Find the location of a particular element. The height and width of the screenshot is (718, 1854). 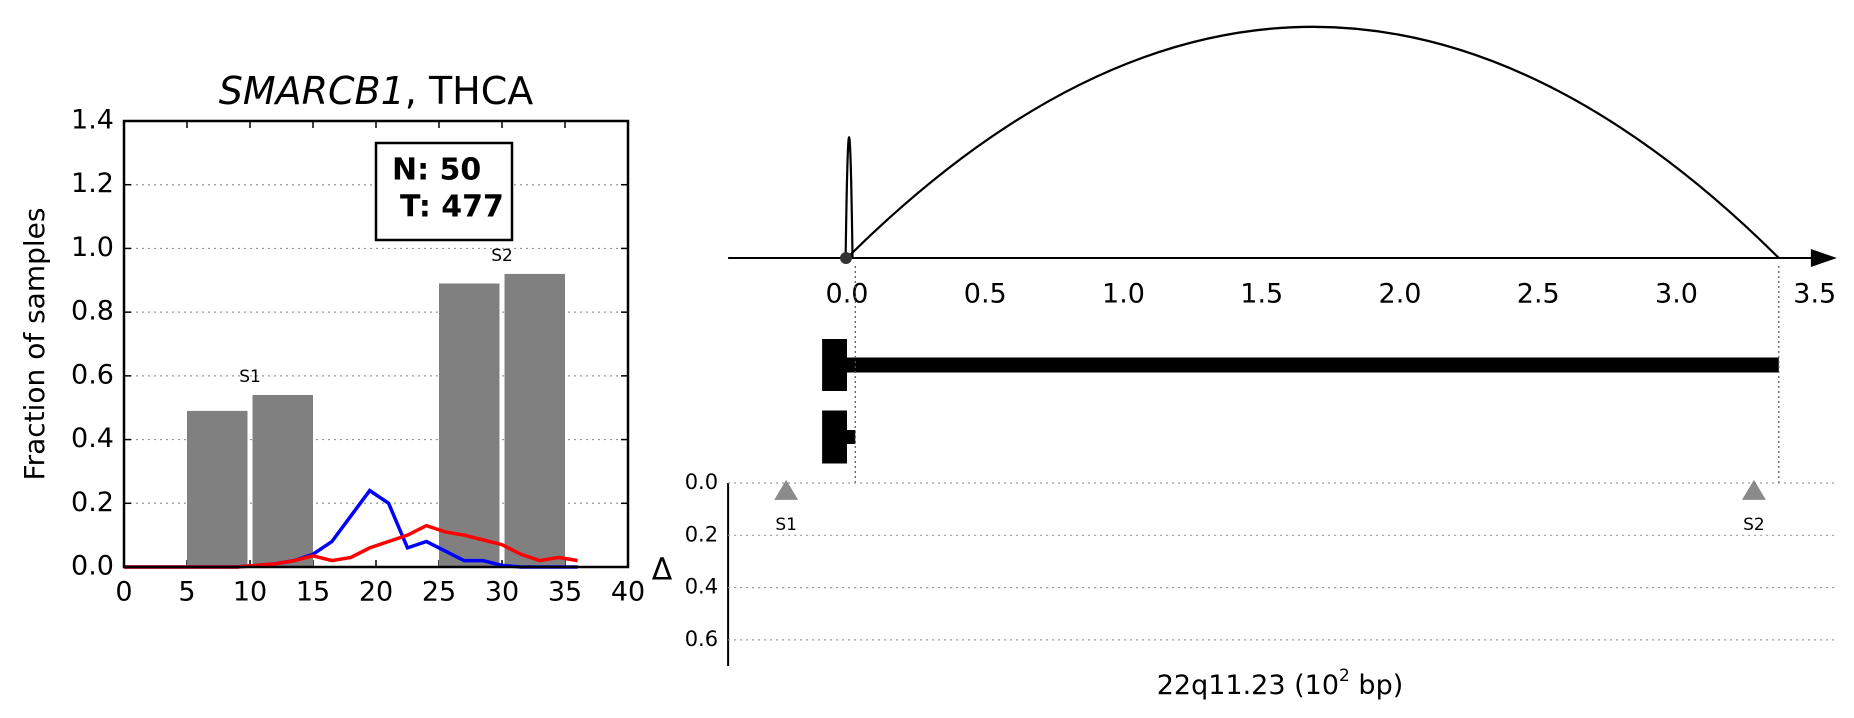

x-tick-label: 1.5 is located at coordinates (1261, 294).